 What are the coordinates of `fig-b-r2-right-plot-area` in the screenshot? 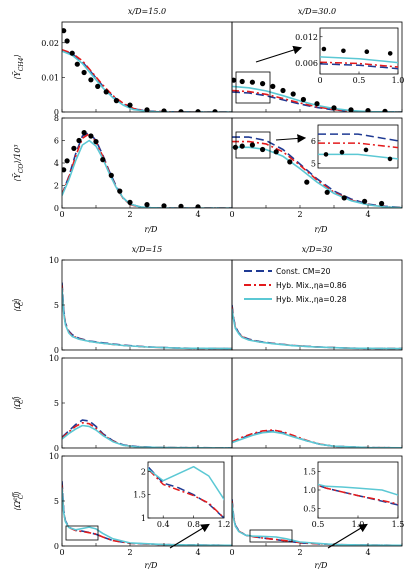 It's located at (317, 438).